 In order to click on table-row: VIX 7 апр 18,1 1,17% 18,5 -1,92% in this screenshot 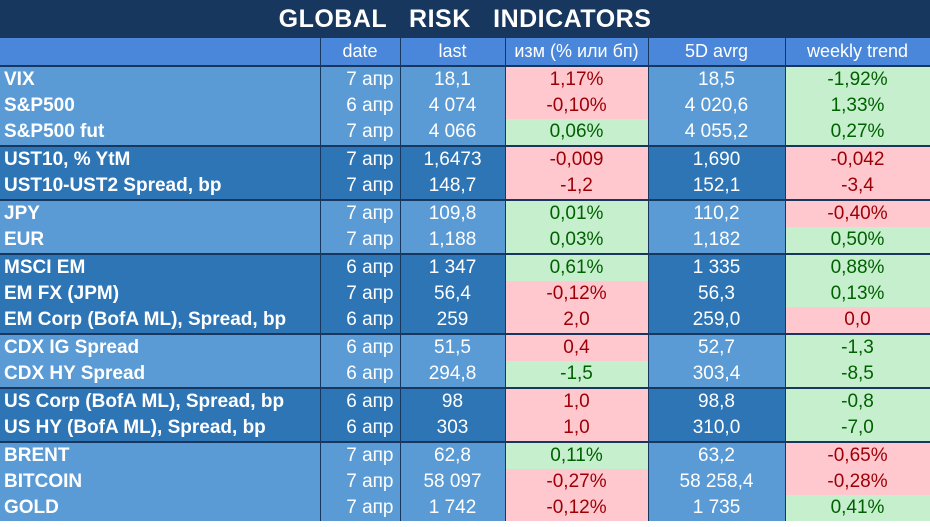, I will do `click(465, 79)`.